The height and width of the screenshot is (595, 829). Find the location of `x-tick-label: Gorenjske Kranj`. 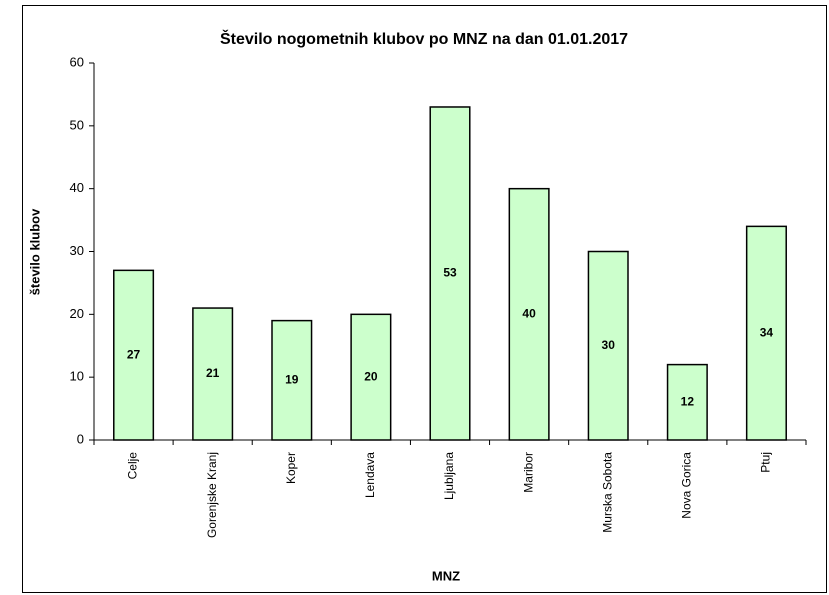

x-tick-label: Gorenjske Kranj is located at coordinates (212, 495).